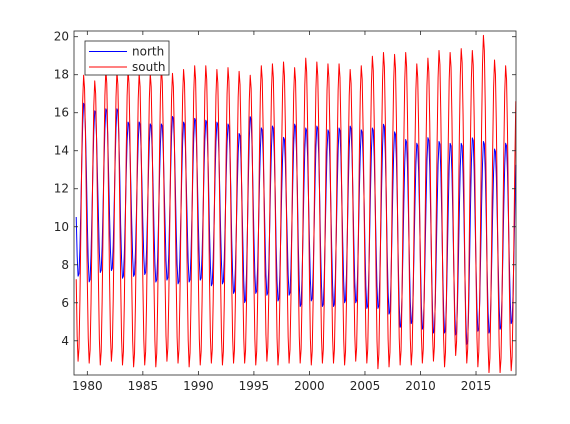  What do you see at coordinates (198, 386) in the screenshot?
I see `x-tick-label: 1990` at bounding box center [198, 386].